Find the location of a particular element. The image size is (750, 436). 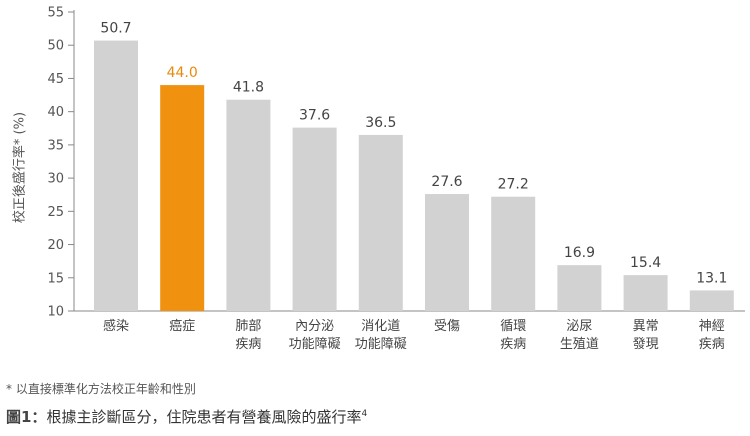

y-tick-label: 30 is located at coordinates (55, 179).